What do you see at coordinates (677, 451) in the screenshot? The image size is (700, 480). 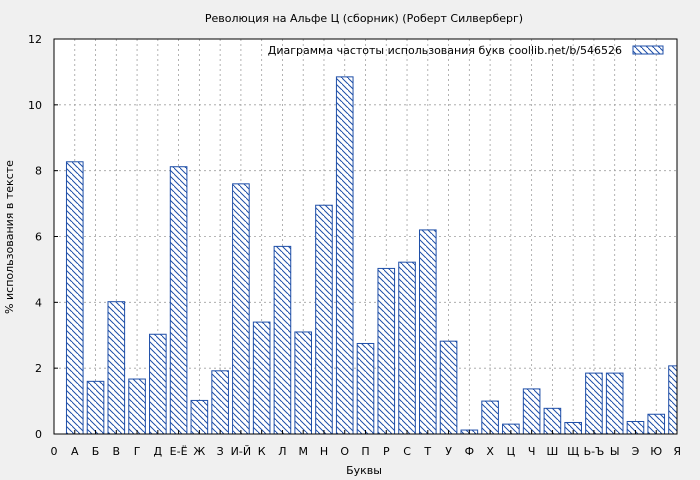 I see `x-tick-label: Я` at bounding box center [677, 451].